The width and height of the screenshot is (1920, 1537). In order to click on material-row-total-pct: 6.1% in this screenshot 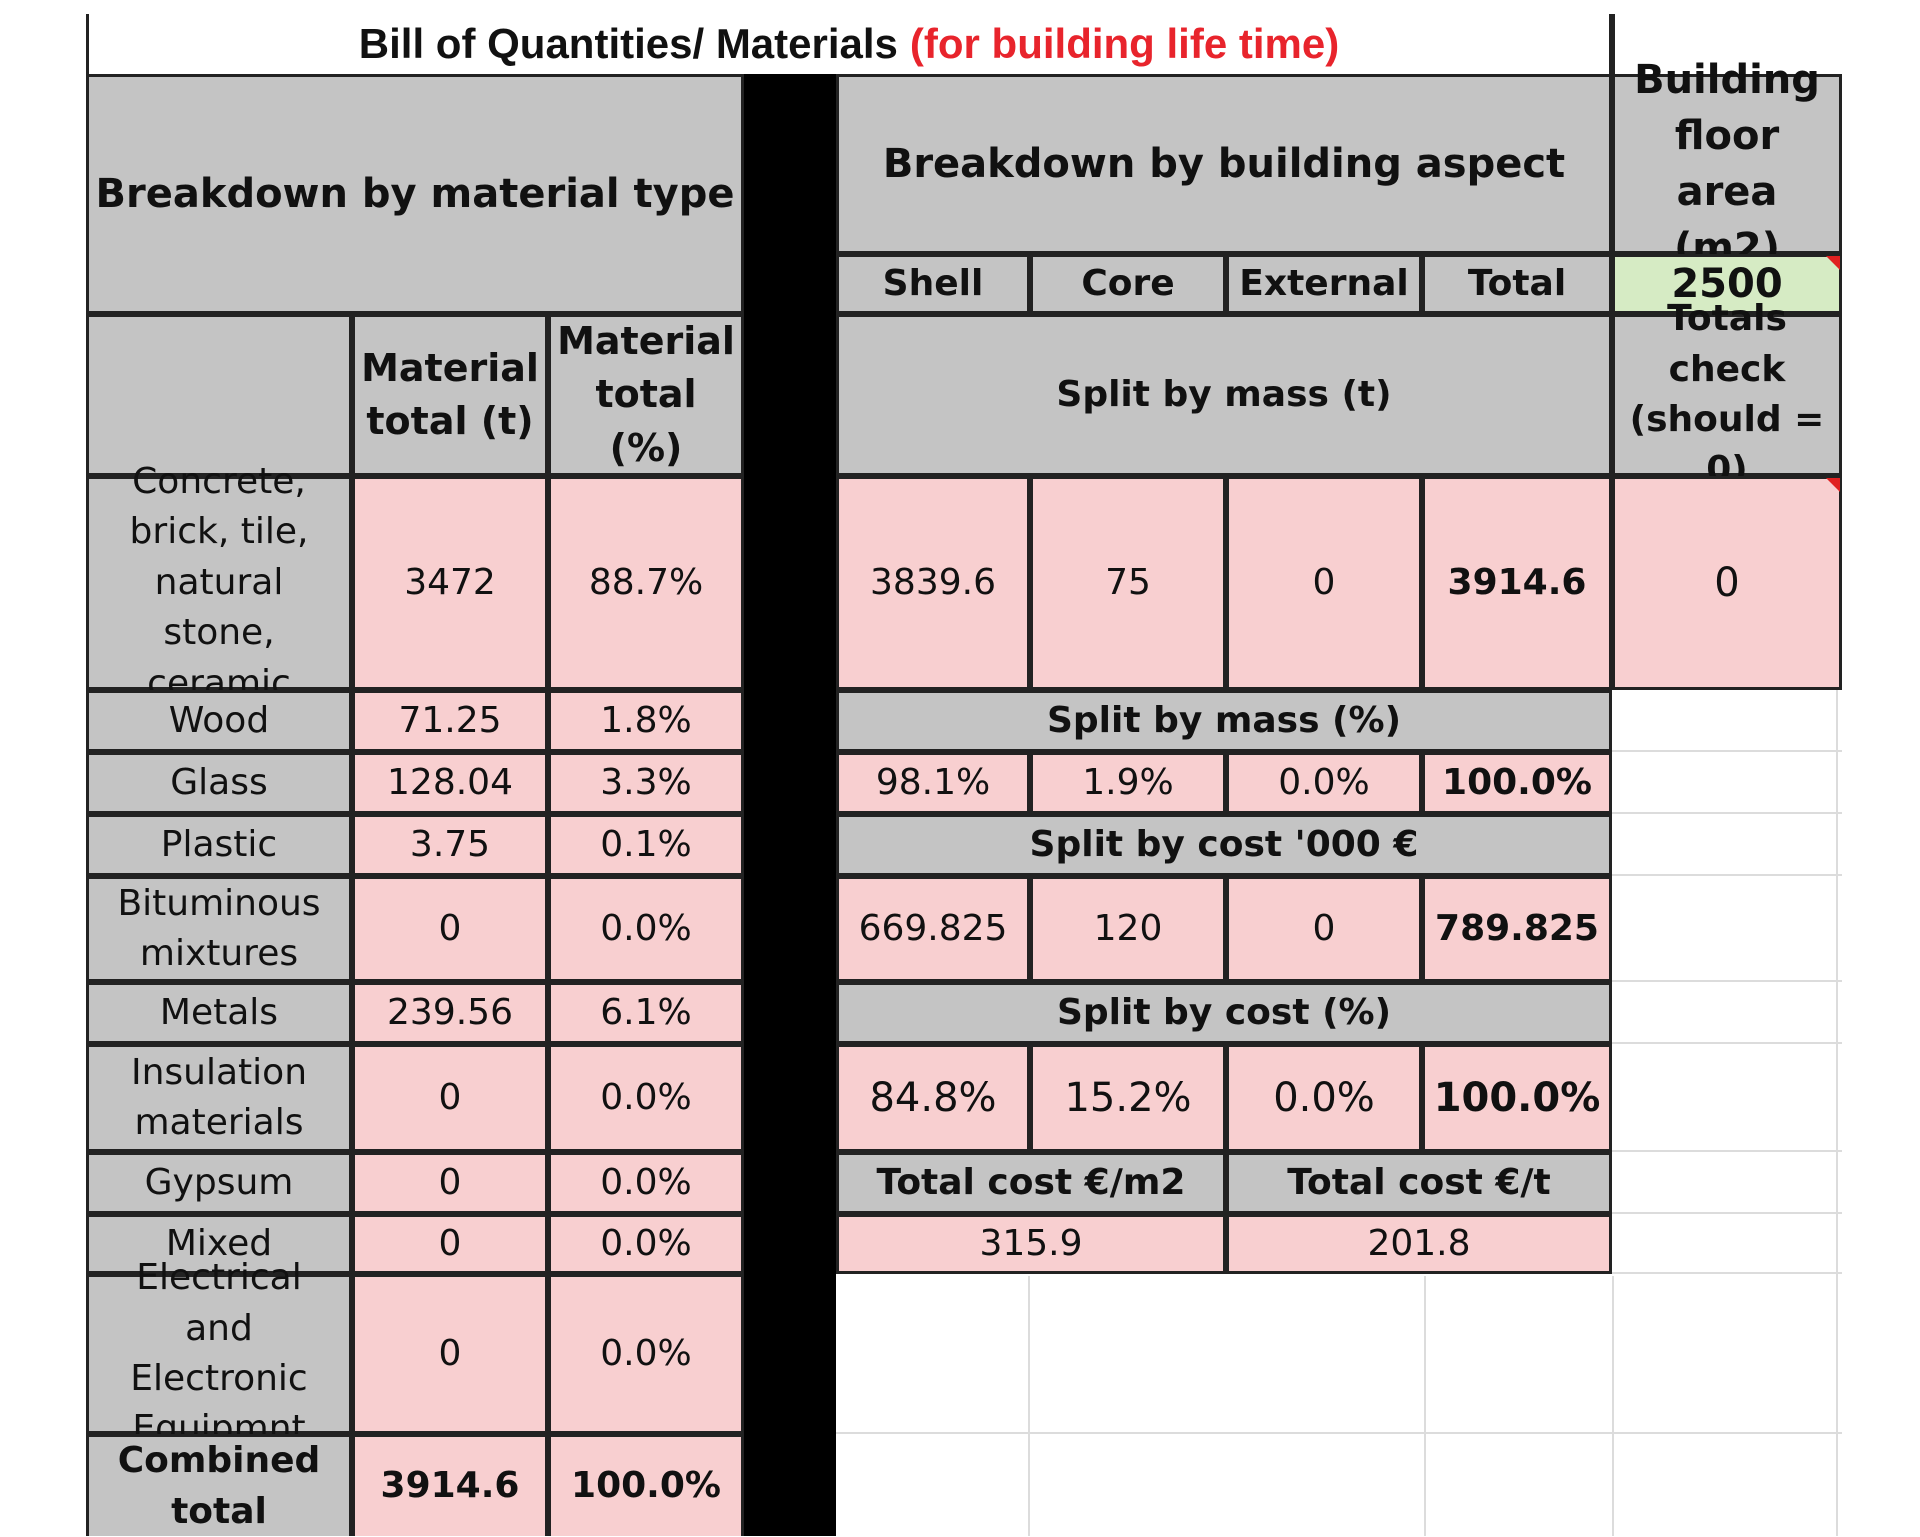, I will do `click(646, 1013)`.